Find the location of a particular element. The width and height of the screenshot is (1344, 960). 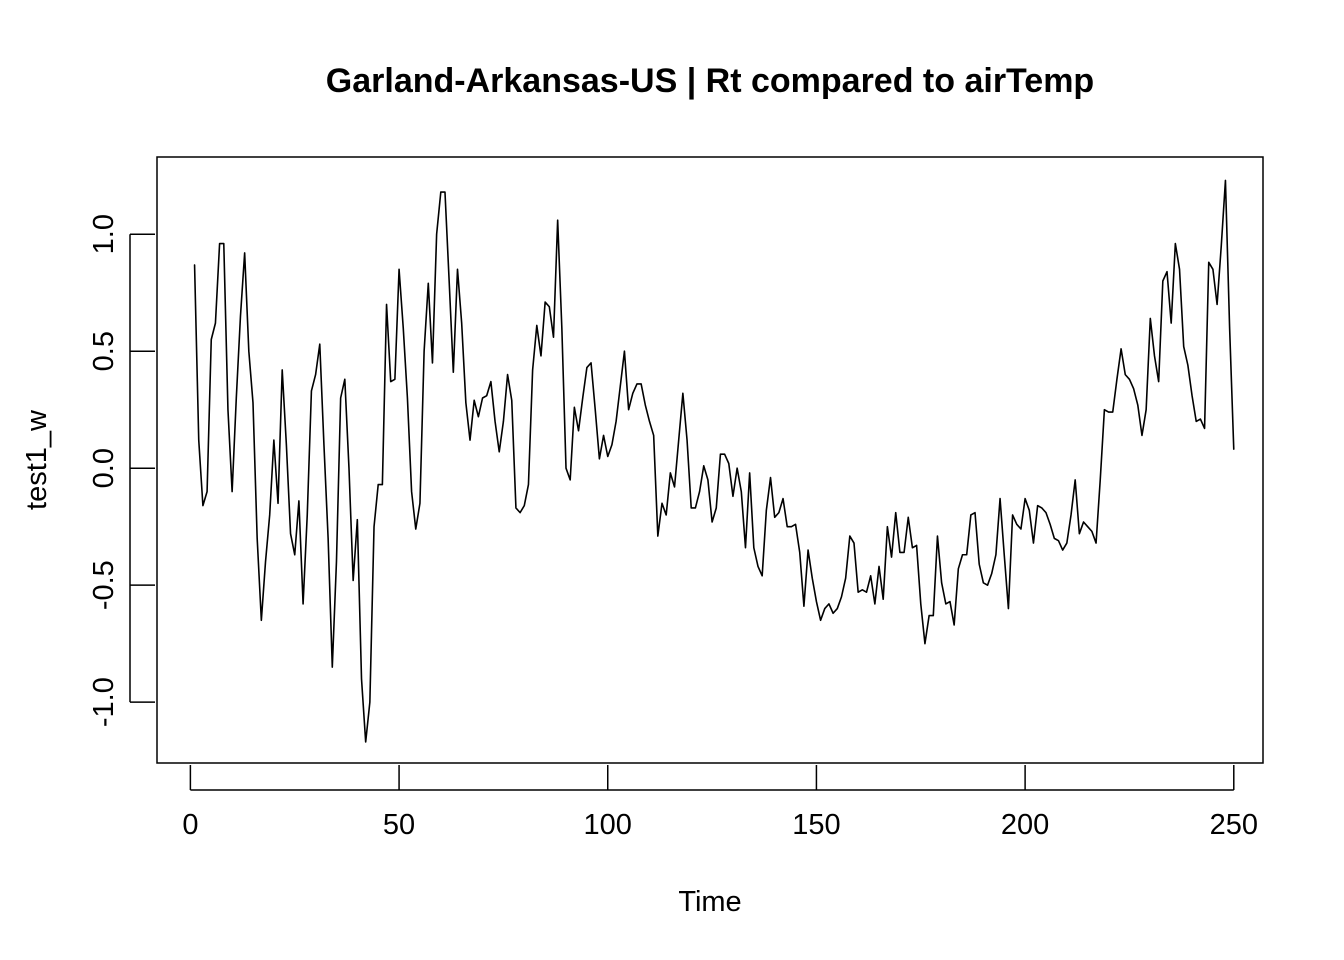

x-axis: 0 50 100 150 200 250 is located at coordinates (720, 803).